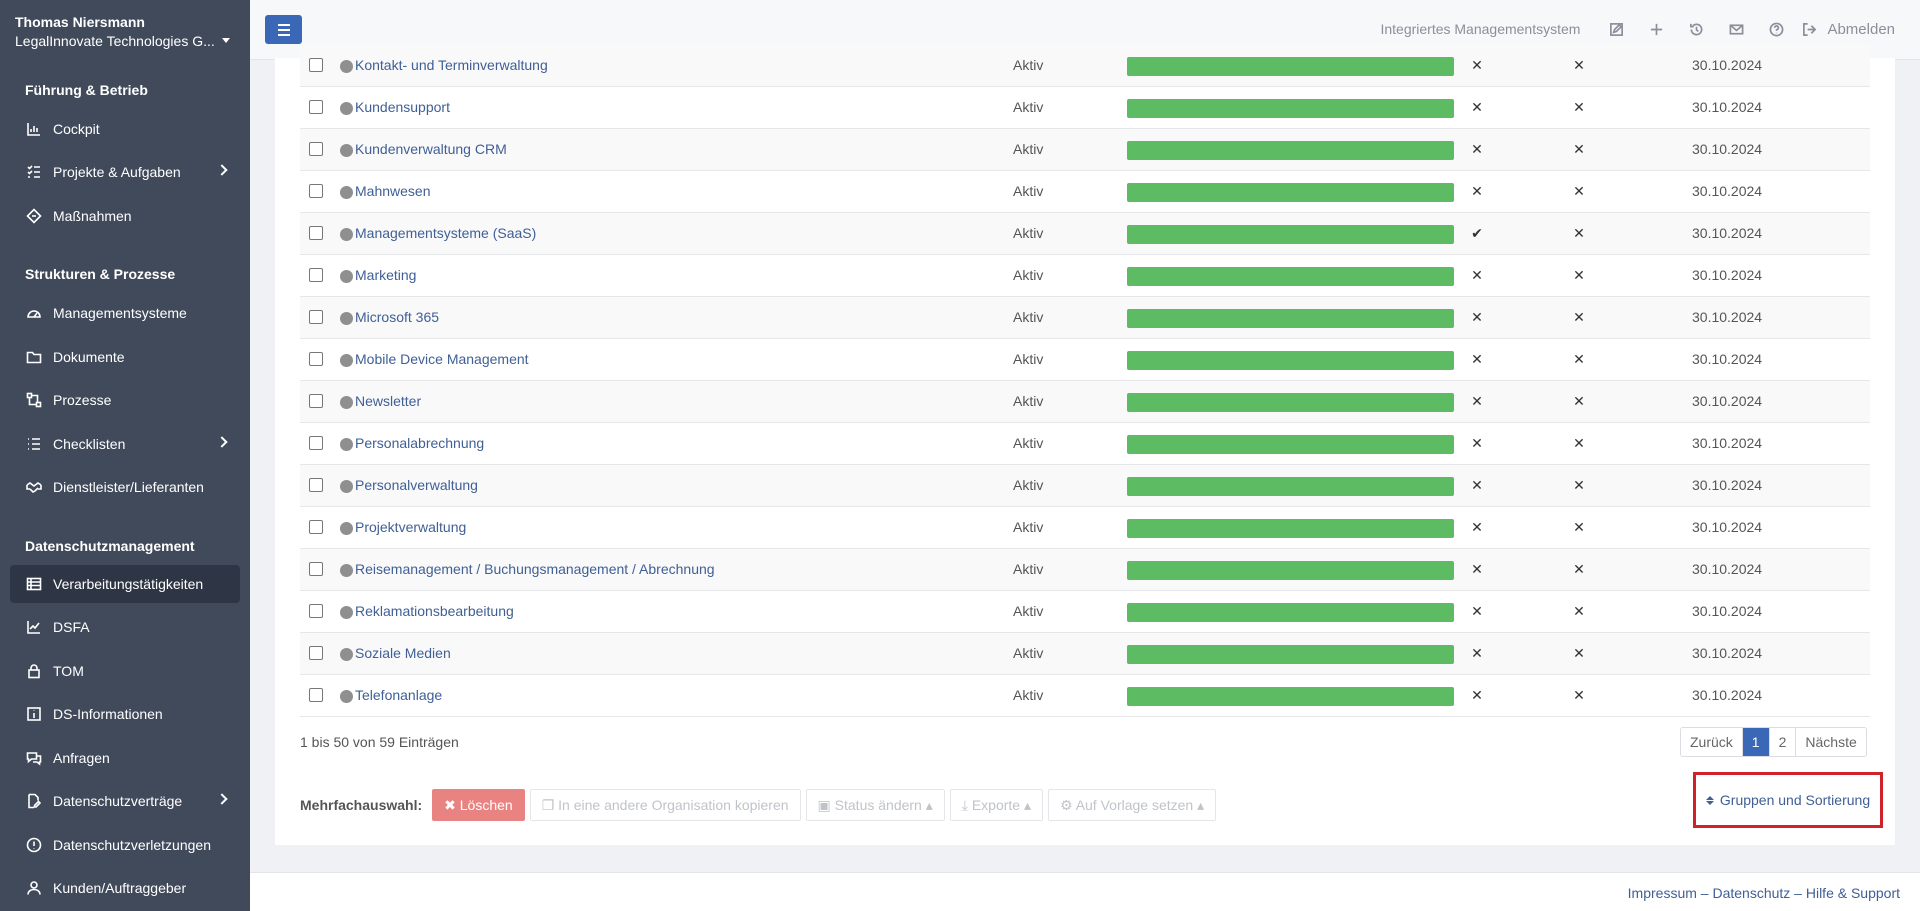 The height and width of the screenshot is (911, 1920). I want to click on table-row: Reklamationsbearbeitung Aktiv ✕ ✕ 30.10.2024, so click(1085, 612).